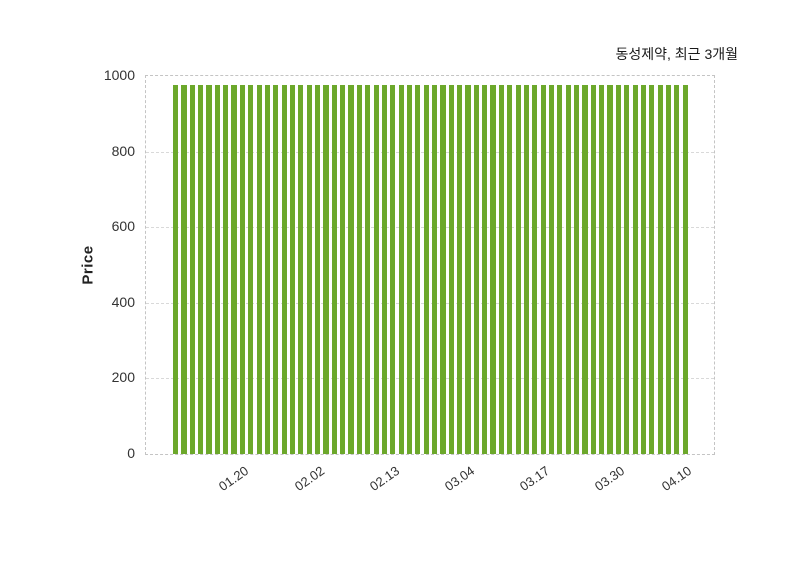 The height and width of the screenshot is (575, 800). What do you see at coordinates (123, 226) in the screenshot?
I see `y-tick-label: 600` at bounding box center [123, 226].